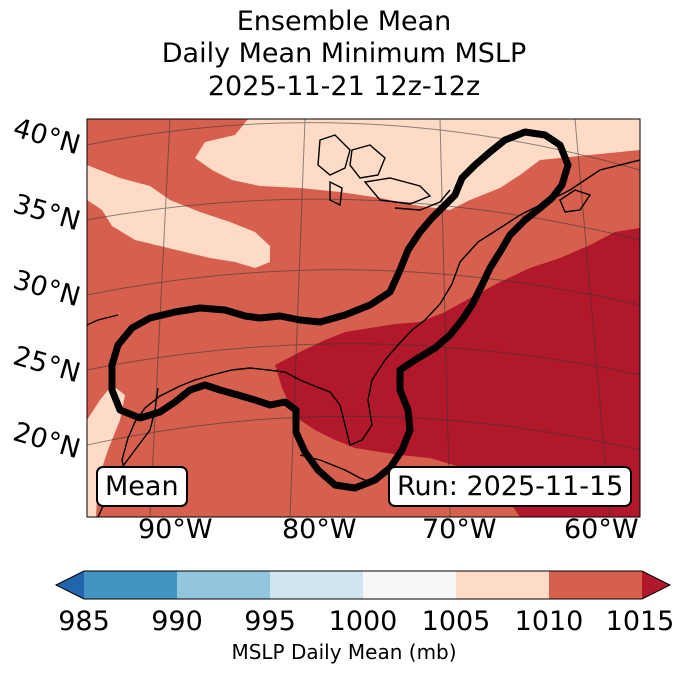 The width and height of the screenshot is (688, 674). Describe the element at coordinates (549, 621) in the screenshot. I see `cbar-tick-1010: 1010` at that location.